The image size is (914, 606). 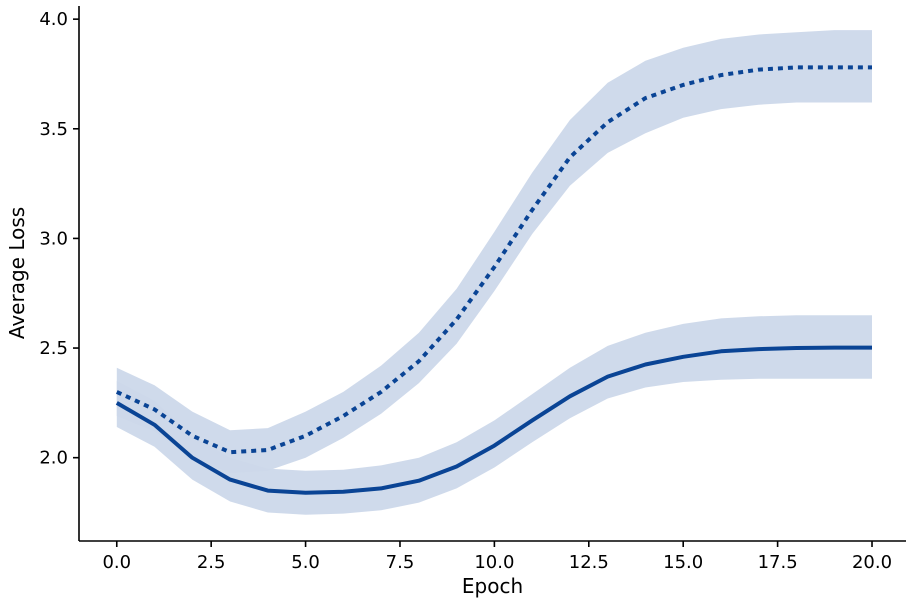 I want to click on x-ticks: 0.0 2.5 5.0 7.5 10.0 12.5 15.0 17.5 20.0, so click(x=497, y=557).